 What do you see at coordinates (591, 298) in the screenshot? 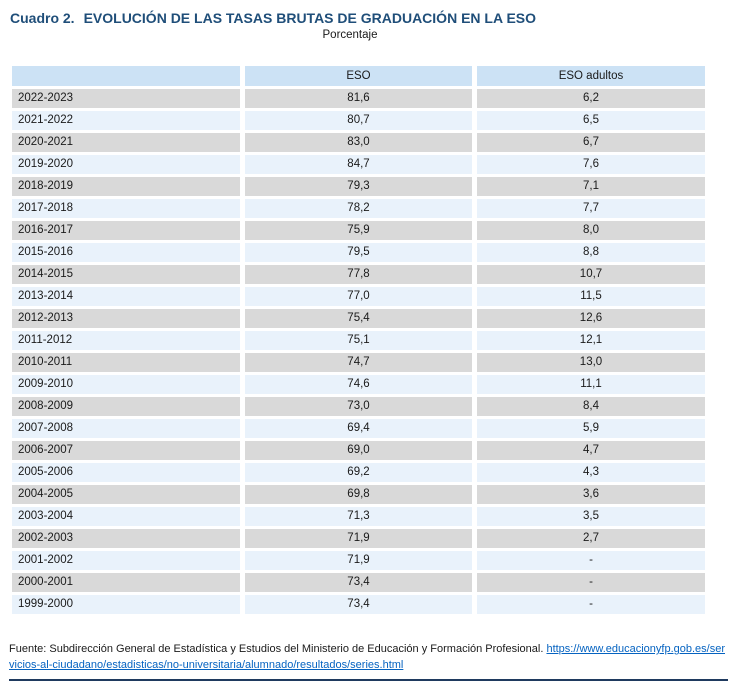
I see `eso-adultos-value-cell: 11,5` at bounding box center [591, 298].